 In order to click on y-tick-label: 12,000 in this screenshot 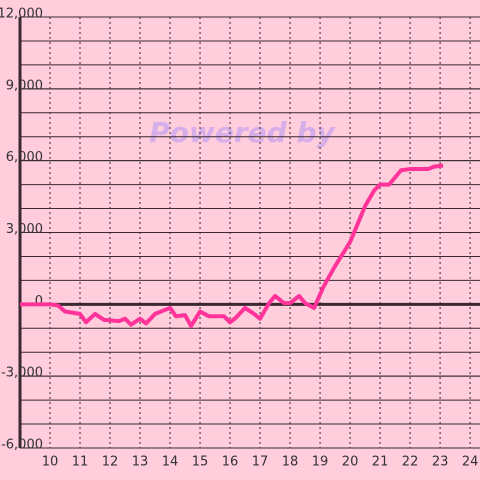, I will do `click(21, 14)`.